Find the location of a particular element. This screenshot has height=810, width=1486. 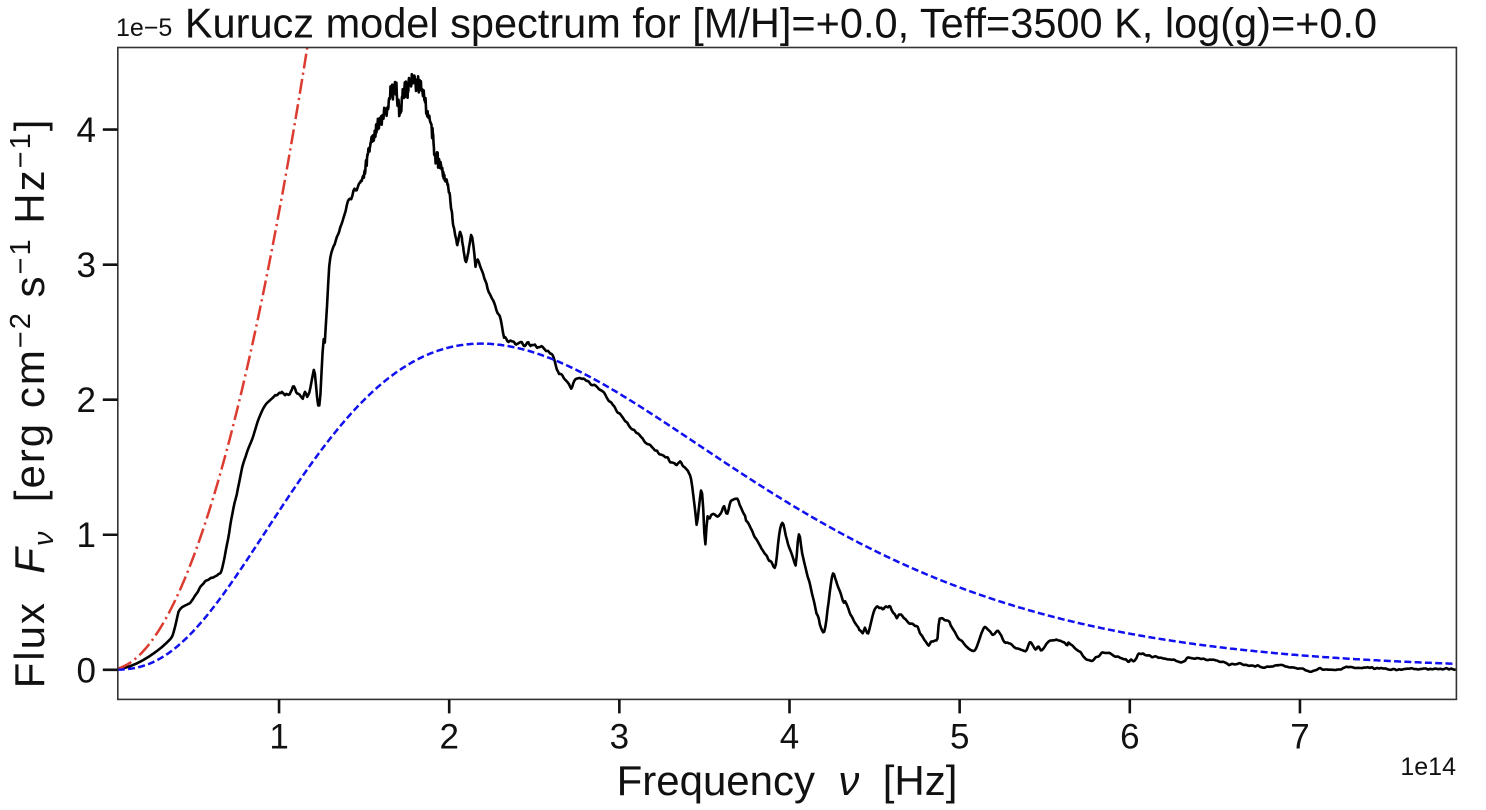

svg-text: 6 is located at coordinates (1129, 737).